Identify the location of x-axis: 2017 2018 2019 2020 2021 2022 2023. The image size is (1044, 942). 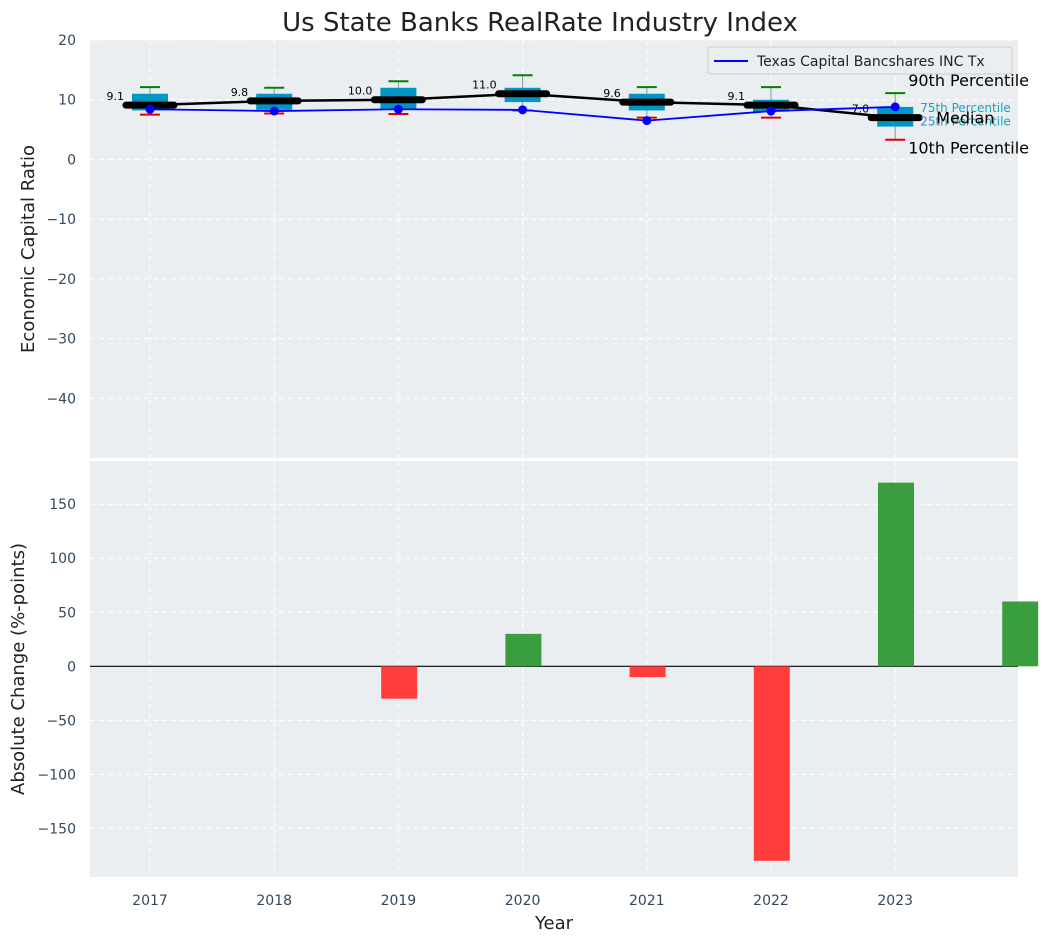
(522, 901).